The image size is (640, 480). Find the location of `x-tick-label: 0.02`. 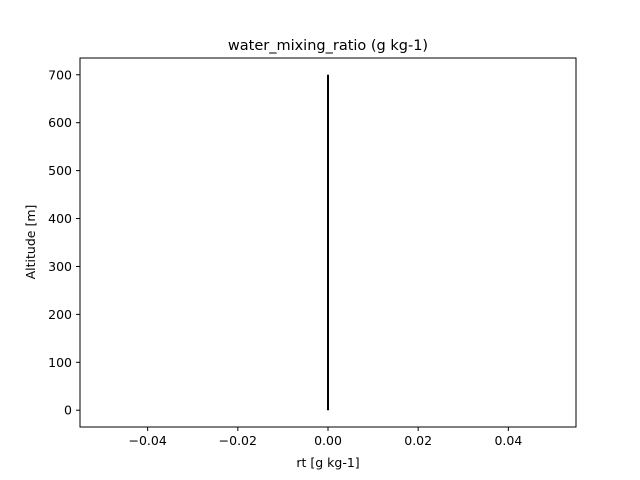

x-tick-label: 0.02 is located at coordinates (418, 440).